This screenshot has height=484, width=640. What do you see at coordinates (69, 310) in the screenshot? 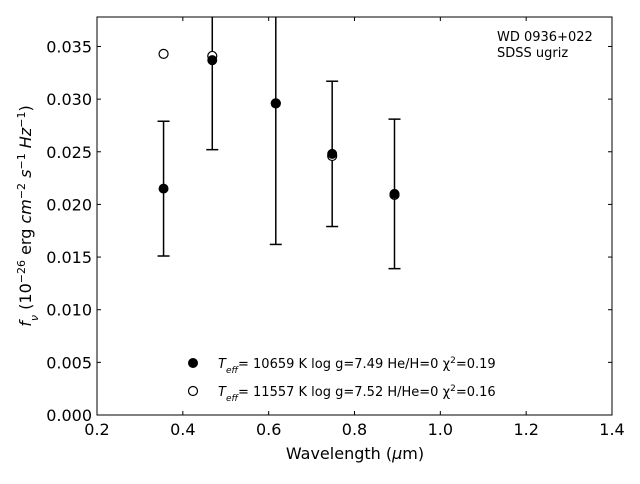
I see `y-tick-label: 0.010` at bounding box center [69, 310].